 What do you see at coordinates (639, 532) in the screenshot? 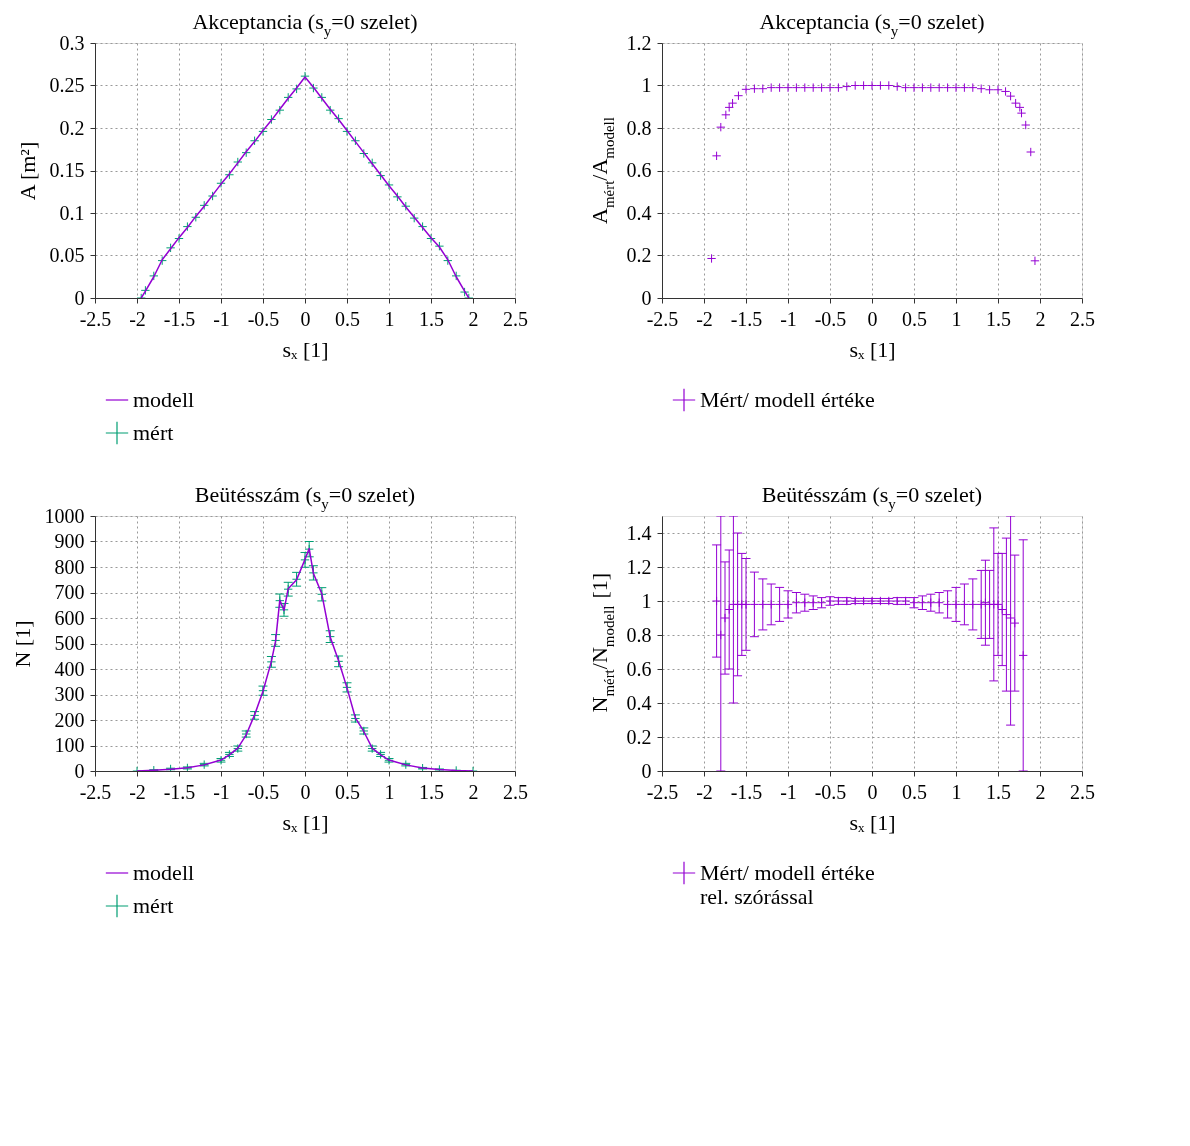
I see `y-tick-label: 1.4` at bounding box center [639, 532].